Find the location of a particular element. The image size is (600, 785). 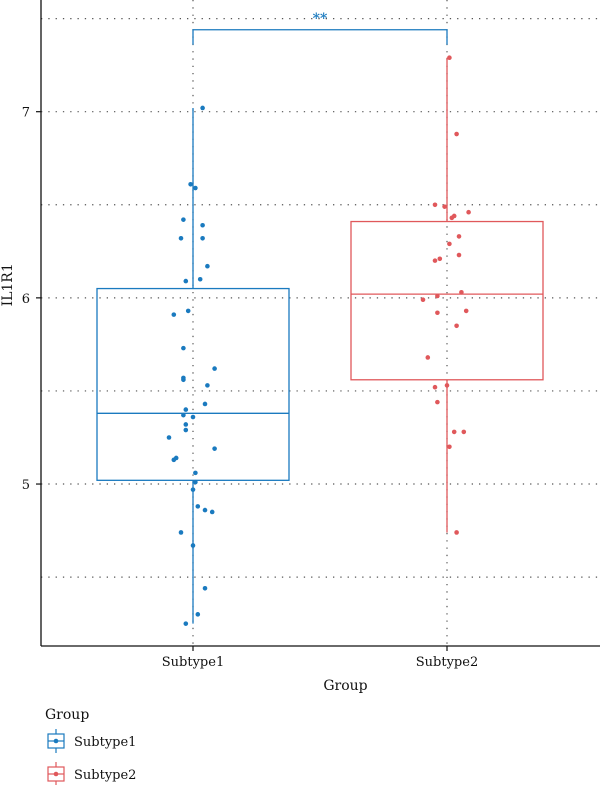

legend-label: Subtype1 is located at coordinates (105, 742).